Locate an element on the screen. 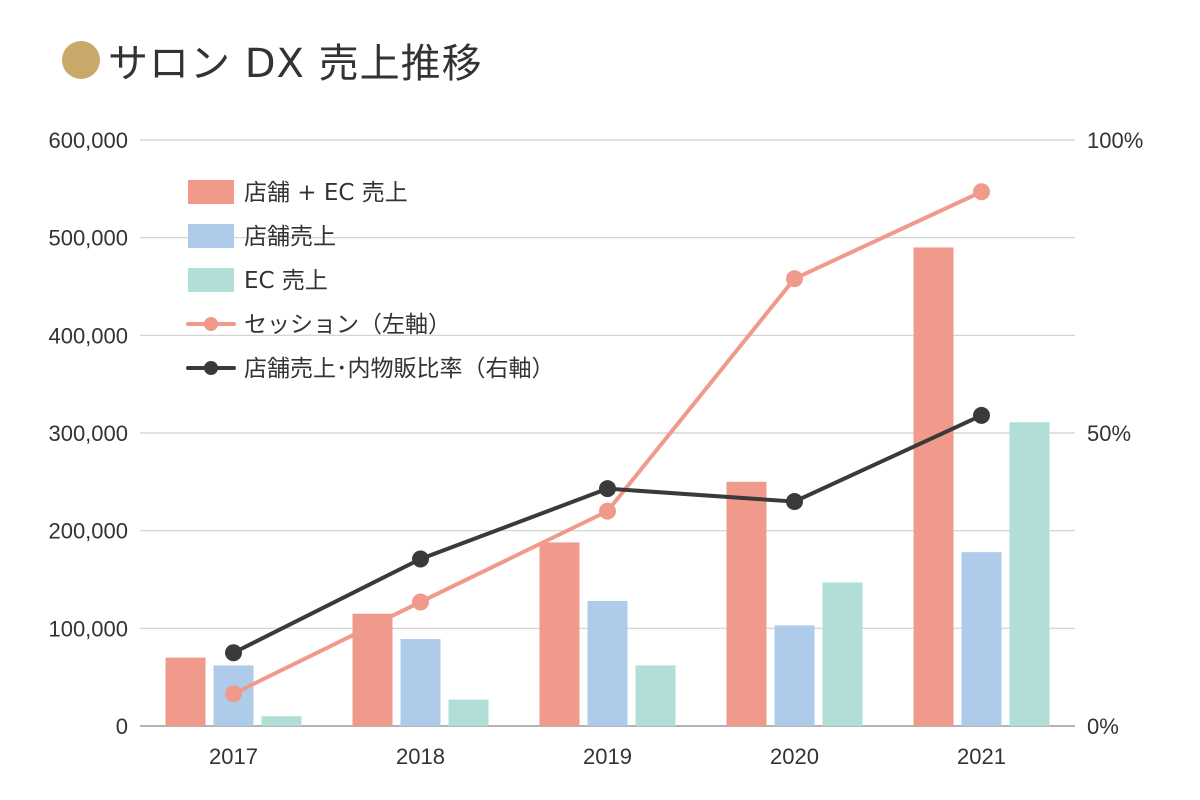  ratio-point-2018 is located at coordinates (420, 559).